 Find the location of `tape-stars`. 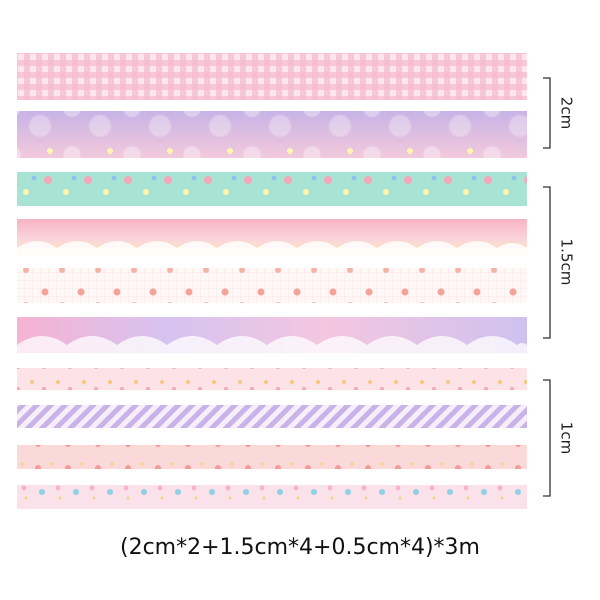

tape-stars is located at coordinates (272, 497).